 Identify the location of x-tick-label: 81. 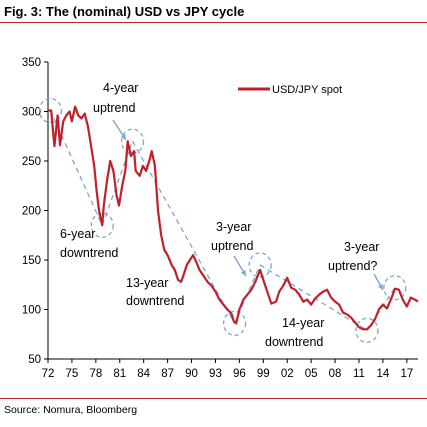
(119, 374).